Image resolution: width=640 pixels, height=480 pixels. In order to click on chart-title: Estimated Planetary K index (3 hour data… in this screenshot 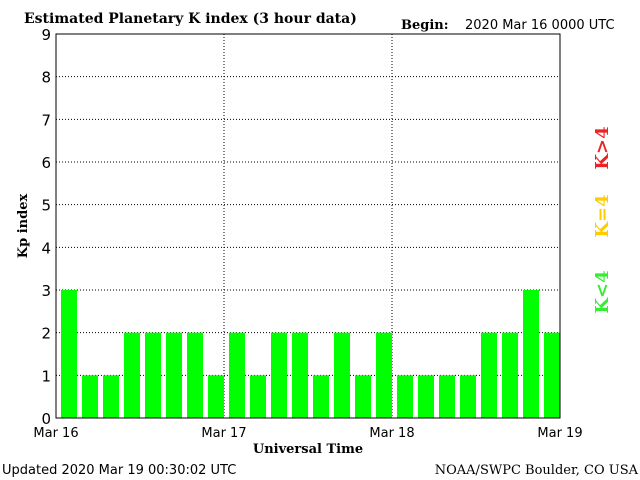, I will do `click(190, 19)`.